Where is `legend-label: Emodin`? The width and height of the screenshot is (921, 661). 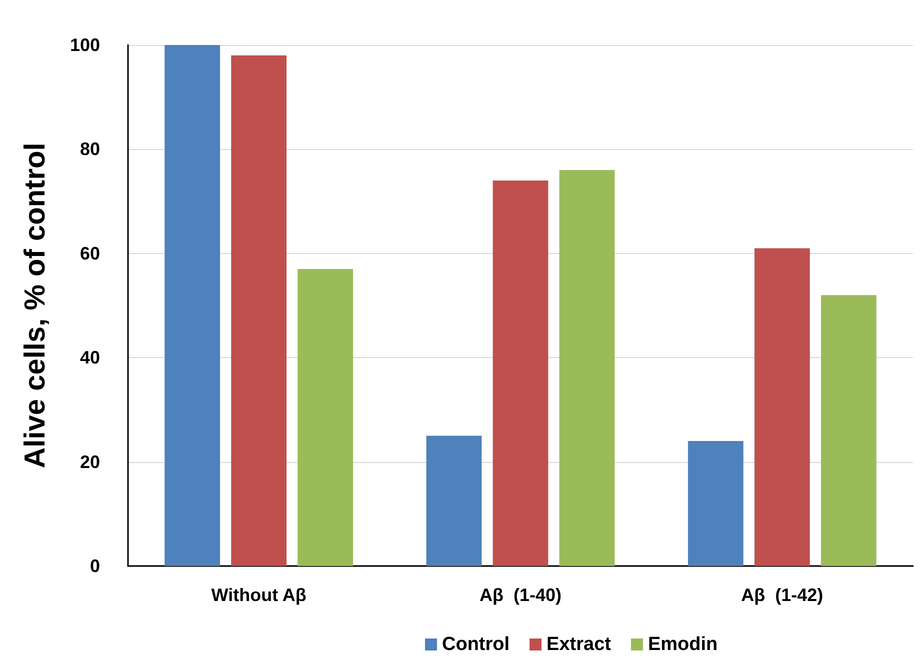 legend-label: Emodin is located at coordinates (683, 644).